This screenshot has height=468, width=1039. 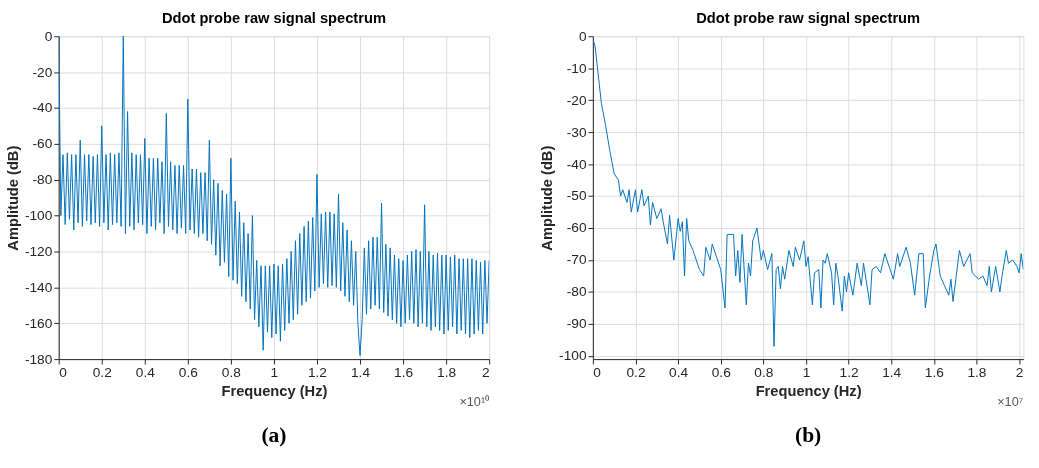 What do you see at coordinates (38, 323) in the screenshot?
I see `y-tick-label: -160` at bounding box center [38, 323].